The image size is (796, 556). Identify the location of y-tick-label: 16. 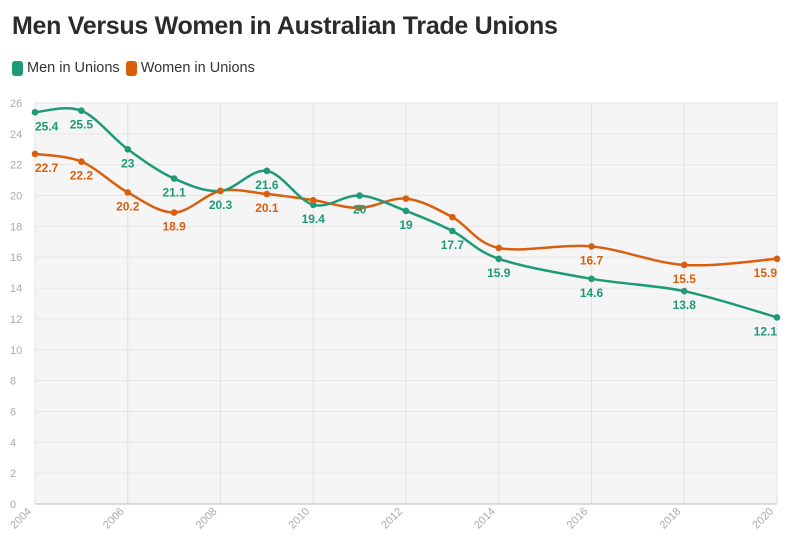
(16, 258).